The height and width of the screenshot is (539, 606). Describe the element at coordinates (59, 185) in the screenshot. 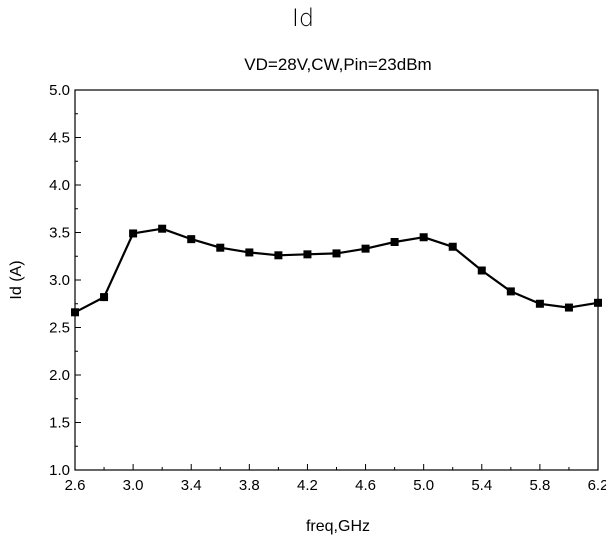

I see `y-tick-label: 4.0` at that location.